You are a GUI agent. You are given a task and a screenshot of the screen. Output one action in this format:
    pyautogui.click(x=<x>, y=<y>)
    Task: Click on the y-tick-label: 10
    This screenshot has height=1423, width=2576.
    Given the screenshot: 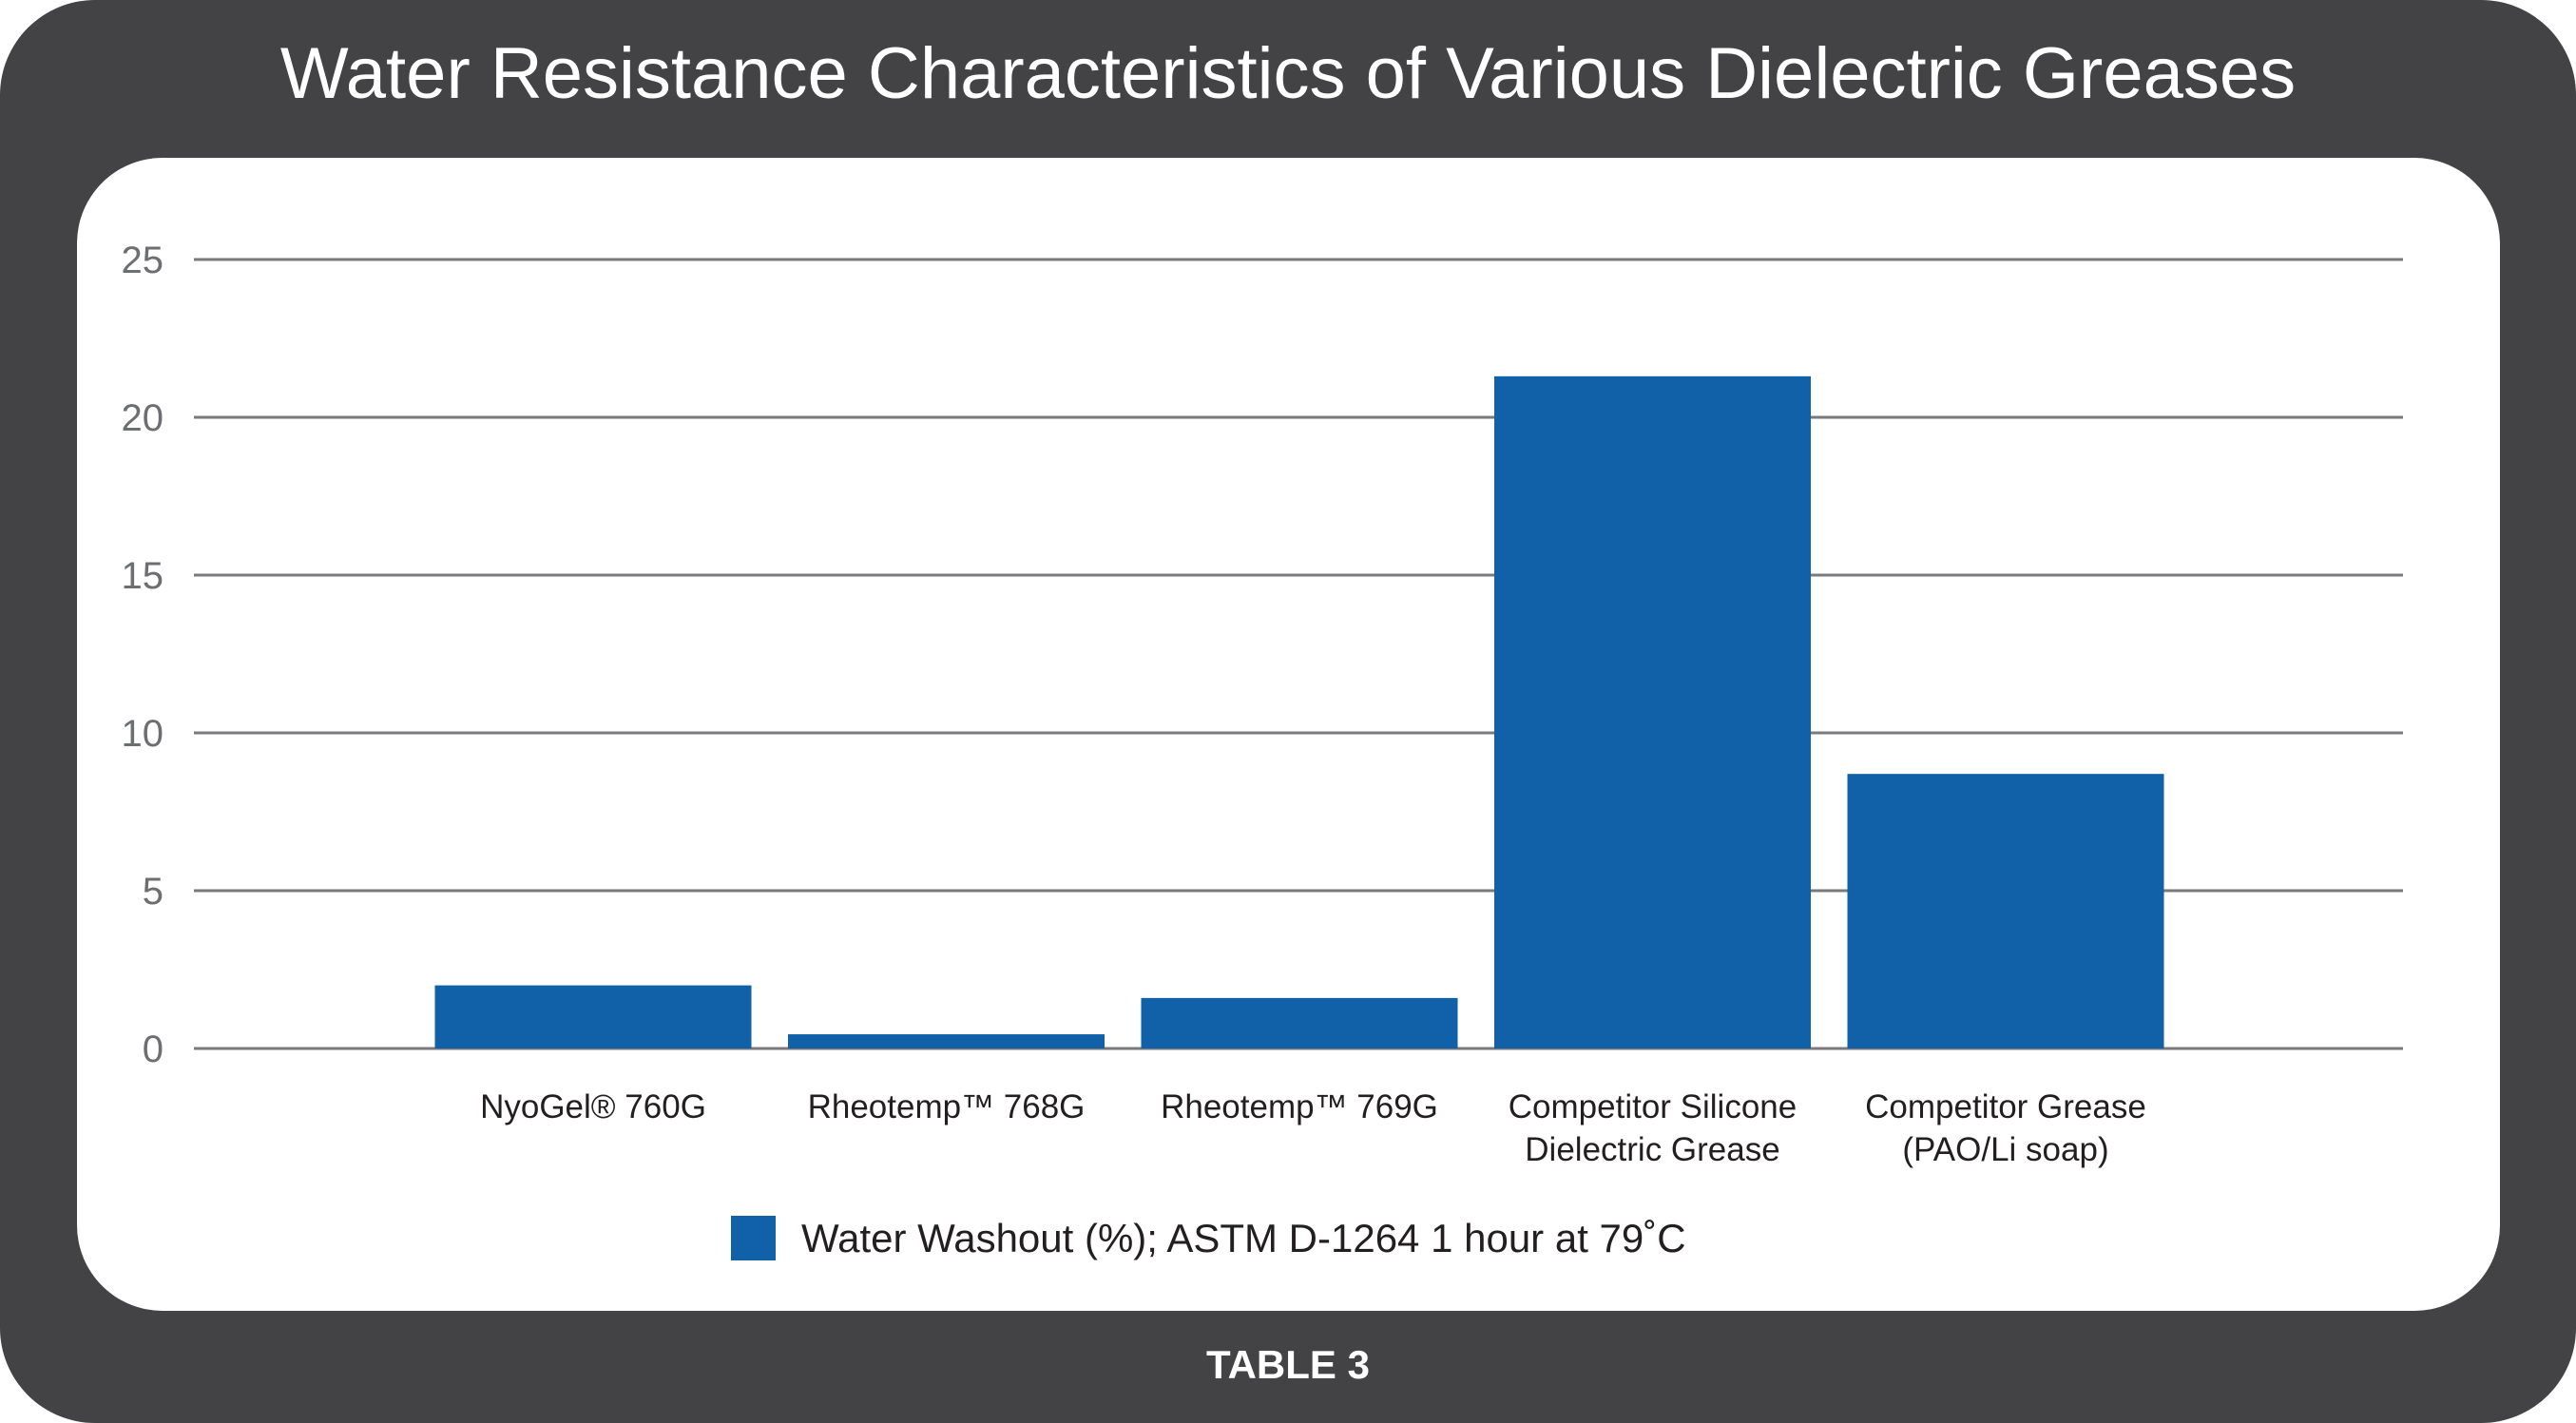 What is the action you would take?
    pyautogui.click(x=143, y=734)
    